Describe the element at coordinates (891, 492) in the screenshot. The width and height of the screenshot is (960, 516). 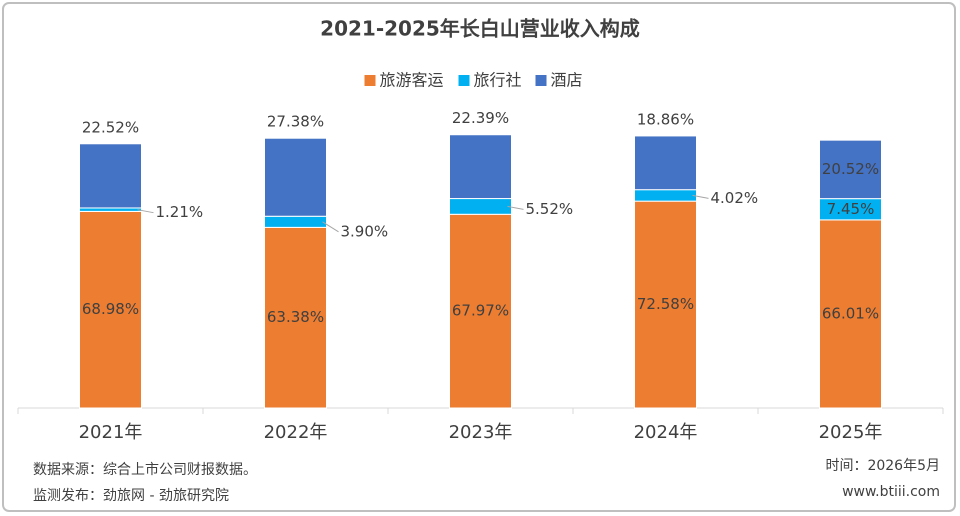
I see `website: www.btiii.com` at that location.